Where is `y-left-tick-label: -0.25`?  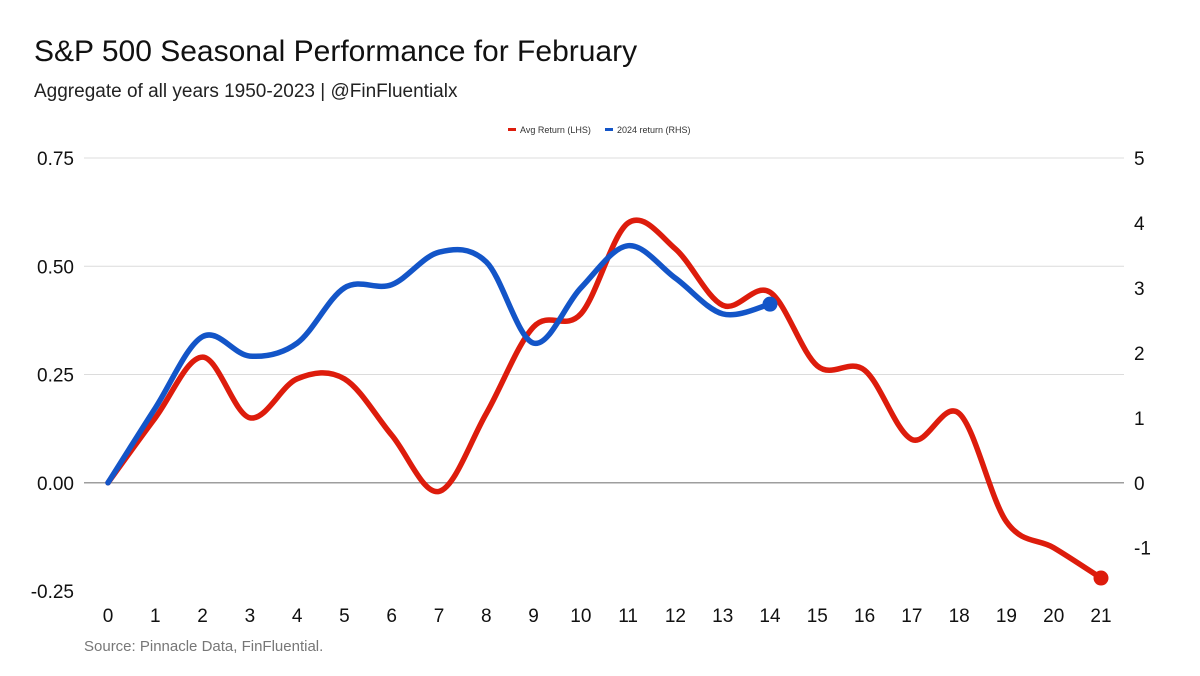
y-left-tick-label: -0.25 is located at coordinates (52, 592).